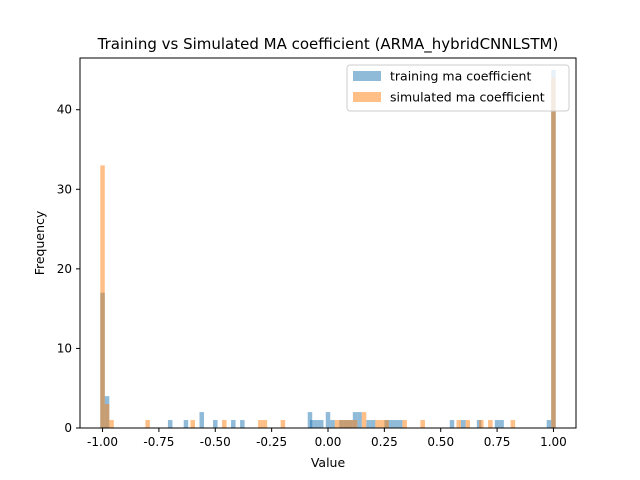 The width and height of the screenshot is (640, 480). I want to click on y-tick-label-3: 30, so click(64, 189).